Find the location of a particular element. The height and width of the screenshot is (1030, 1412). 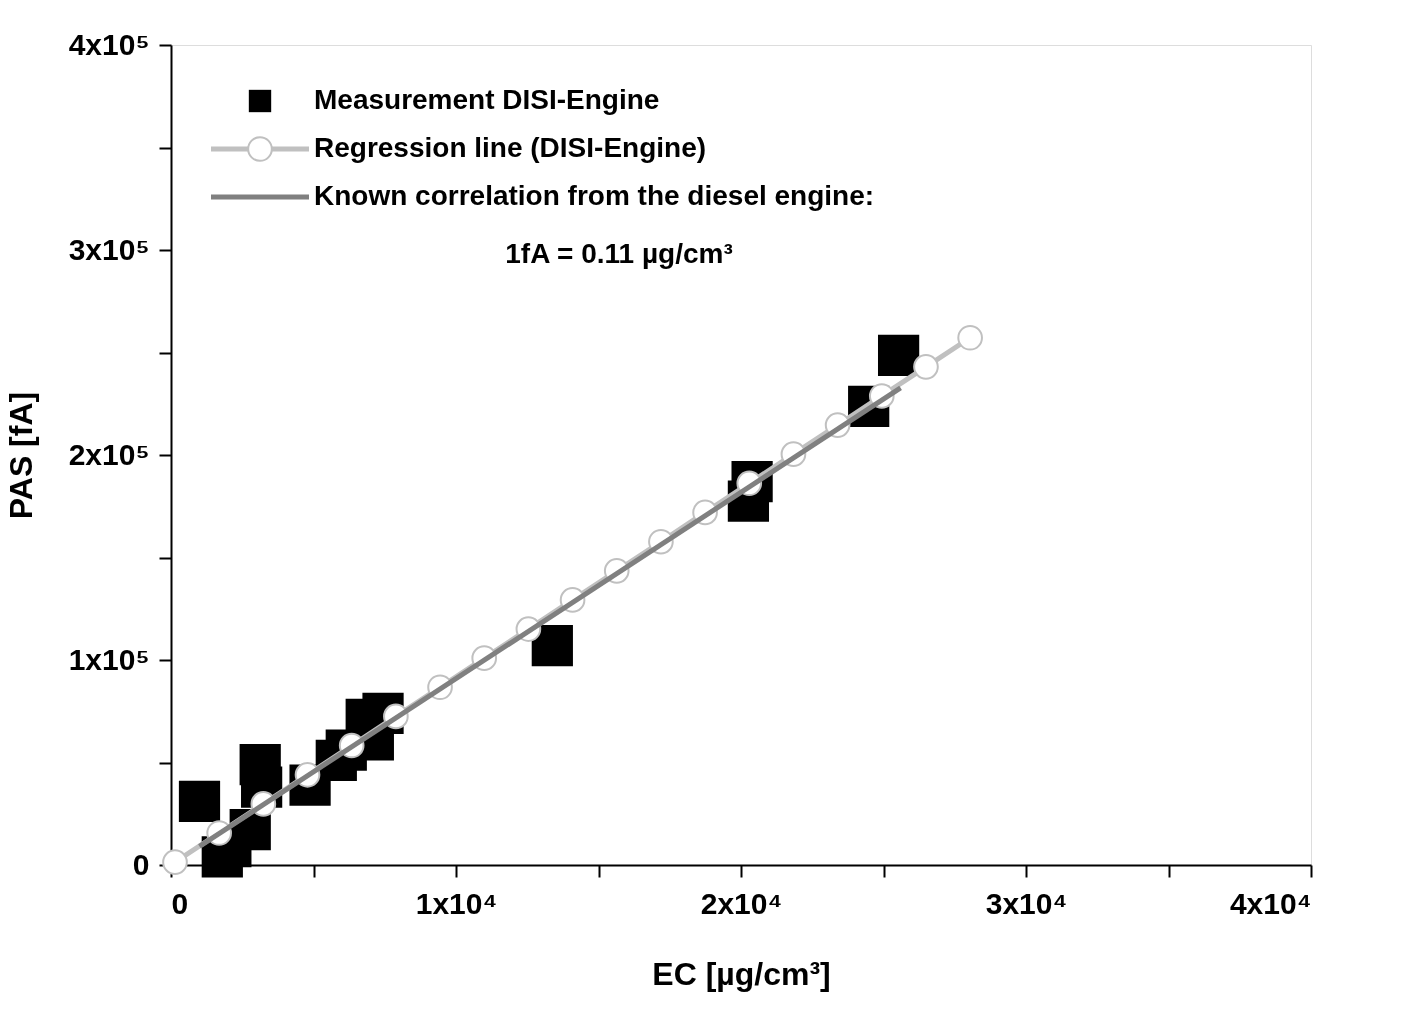

annotation: 1fA = 0.11 µg/cm³ is located at coordinates (619, 253).